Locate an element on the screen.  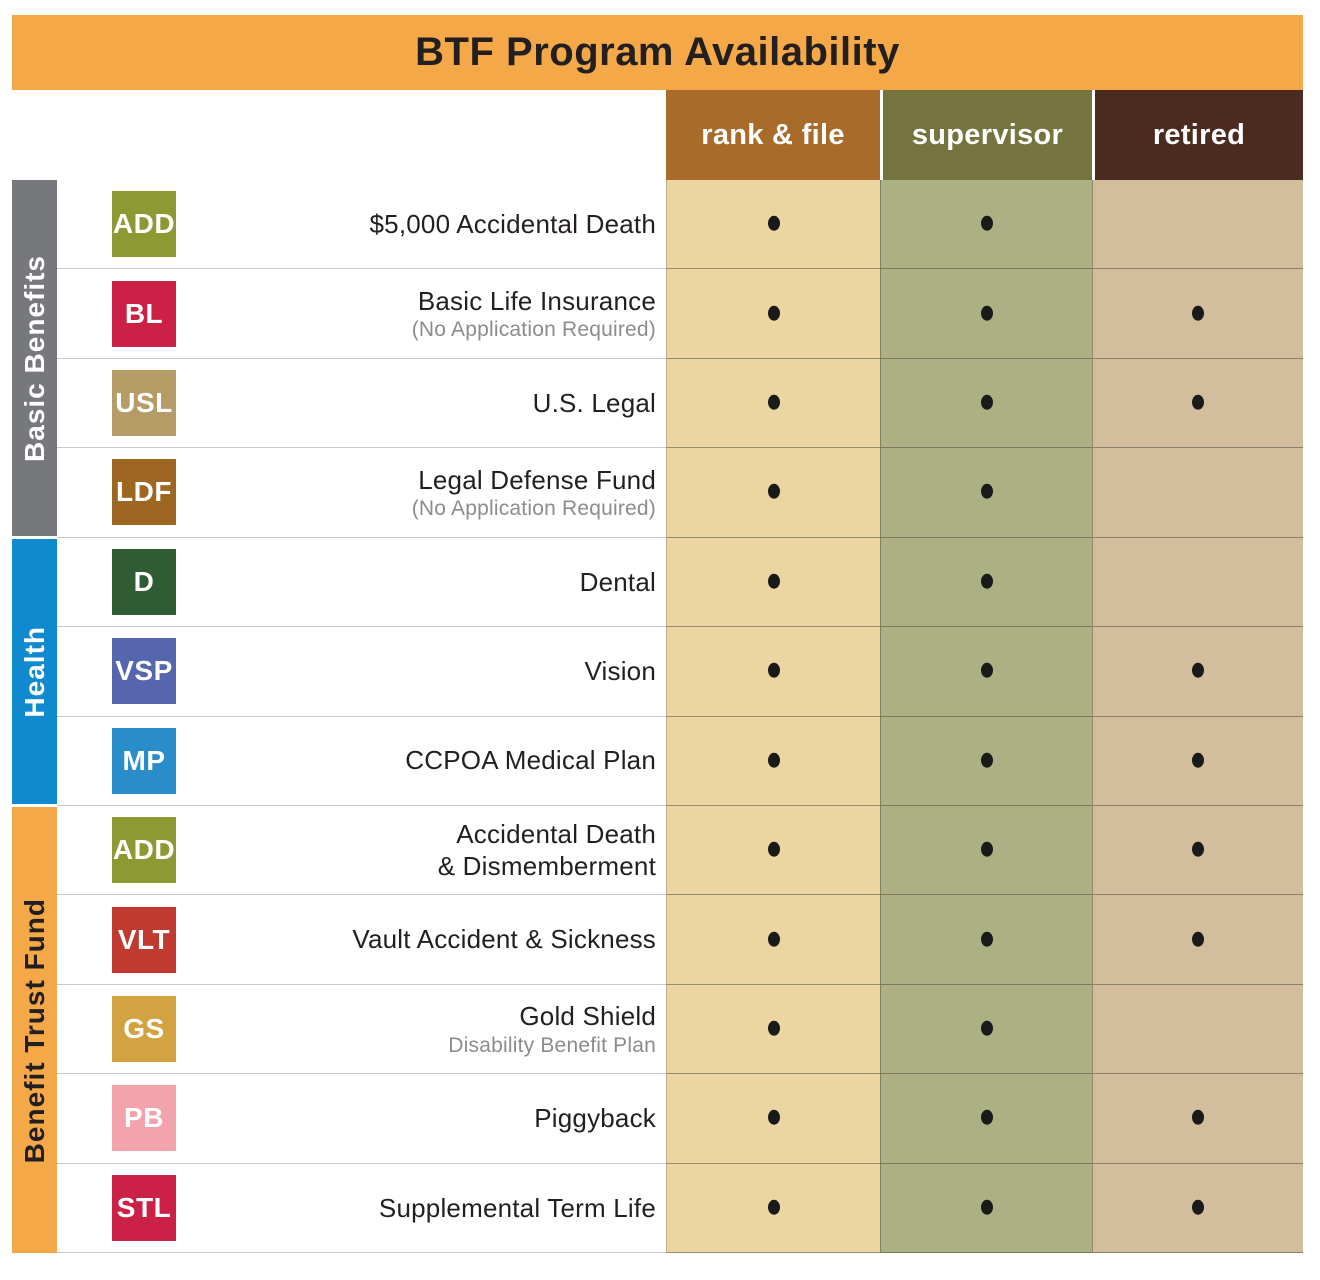
row-label-area: MP CCPOA Medical Plan is located at coordinates (361, 761).